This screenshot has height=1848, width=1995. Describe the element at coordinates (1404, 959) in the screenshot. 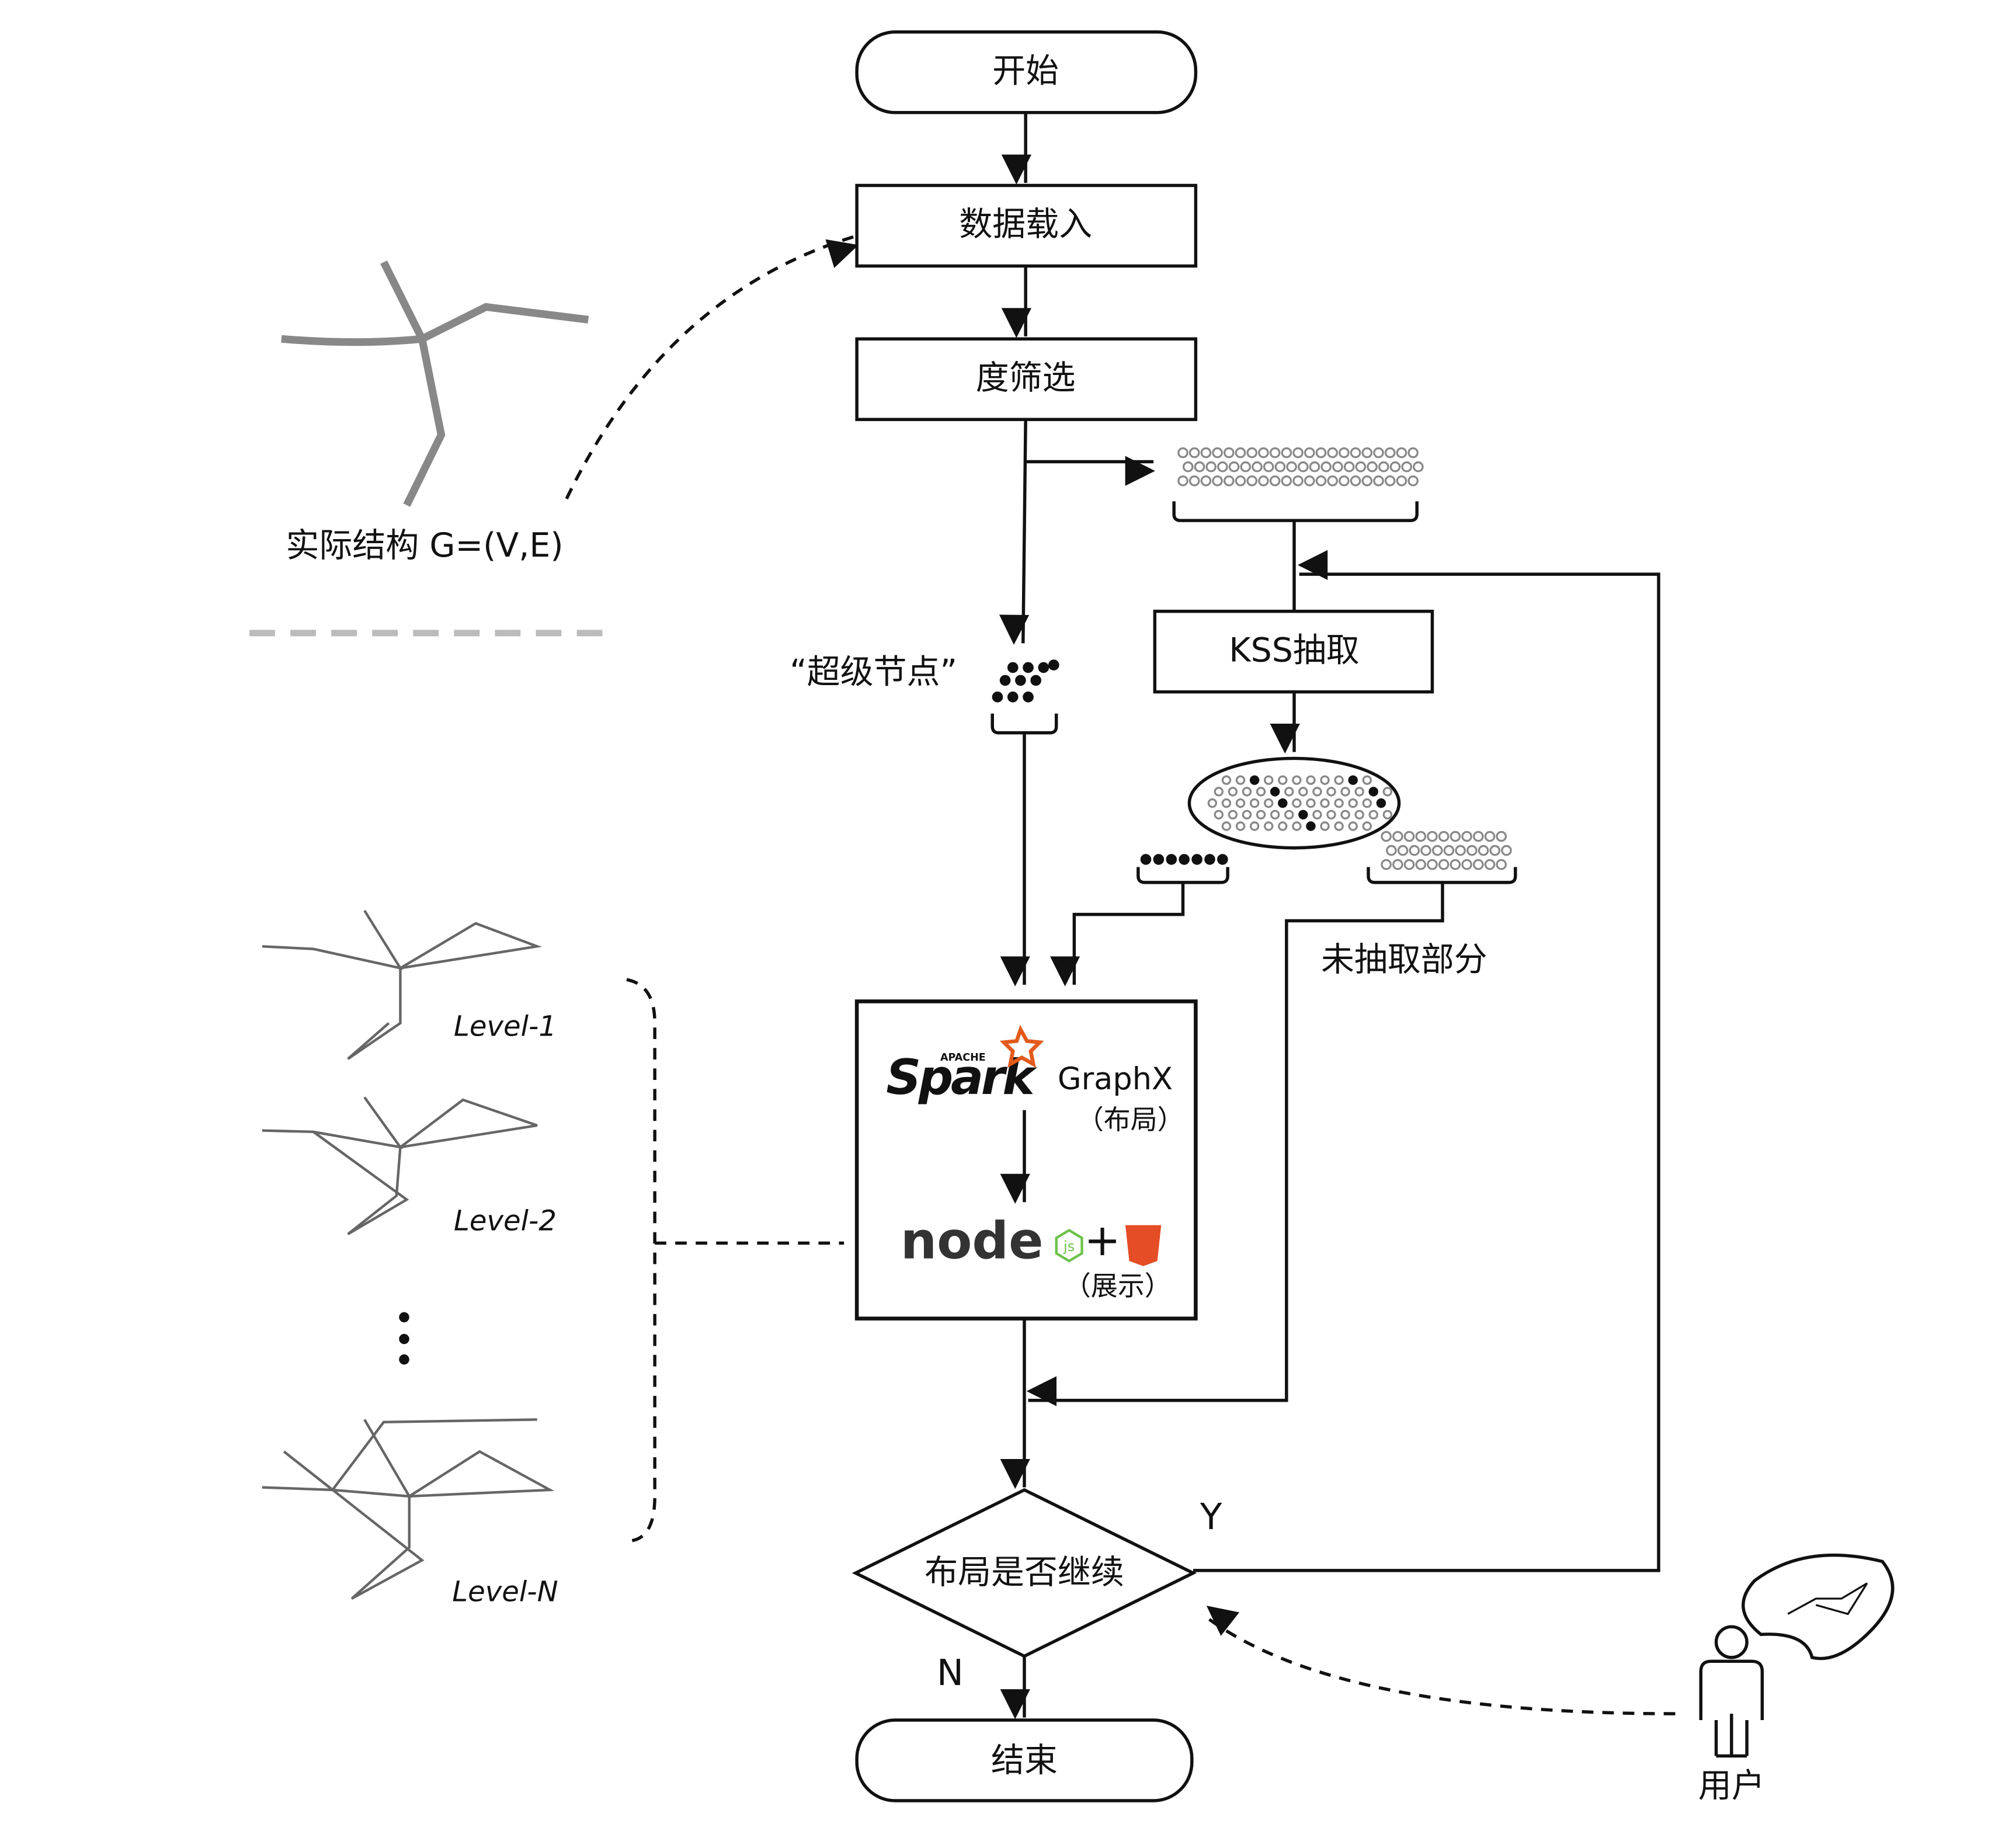

I see `rest-label: 未抽取部分` at that location.